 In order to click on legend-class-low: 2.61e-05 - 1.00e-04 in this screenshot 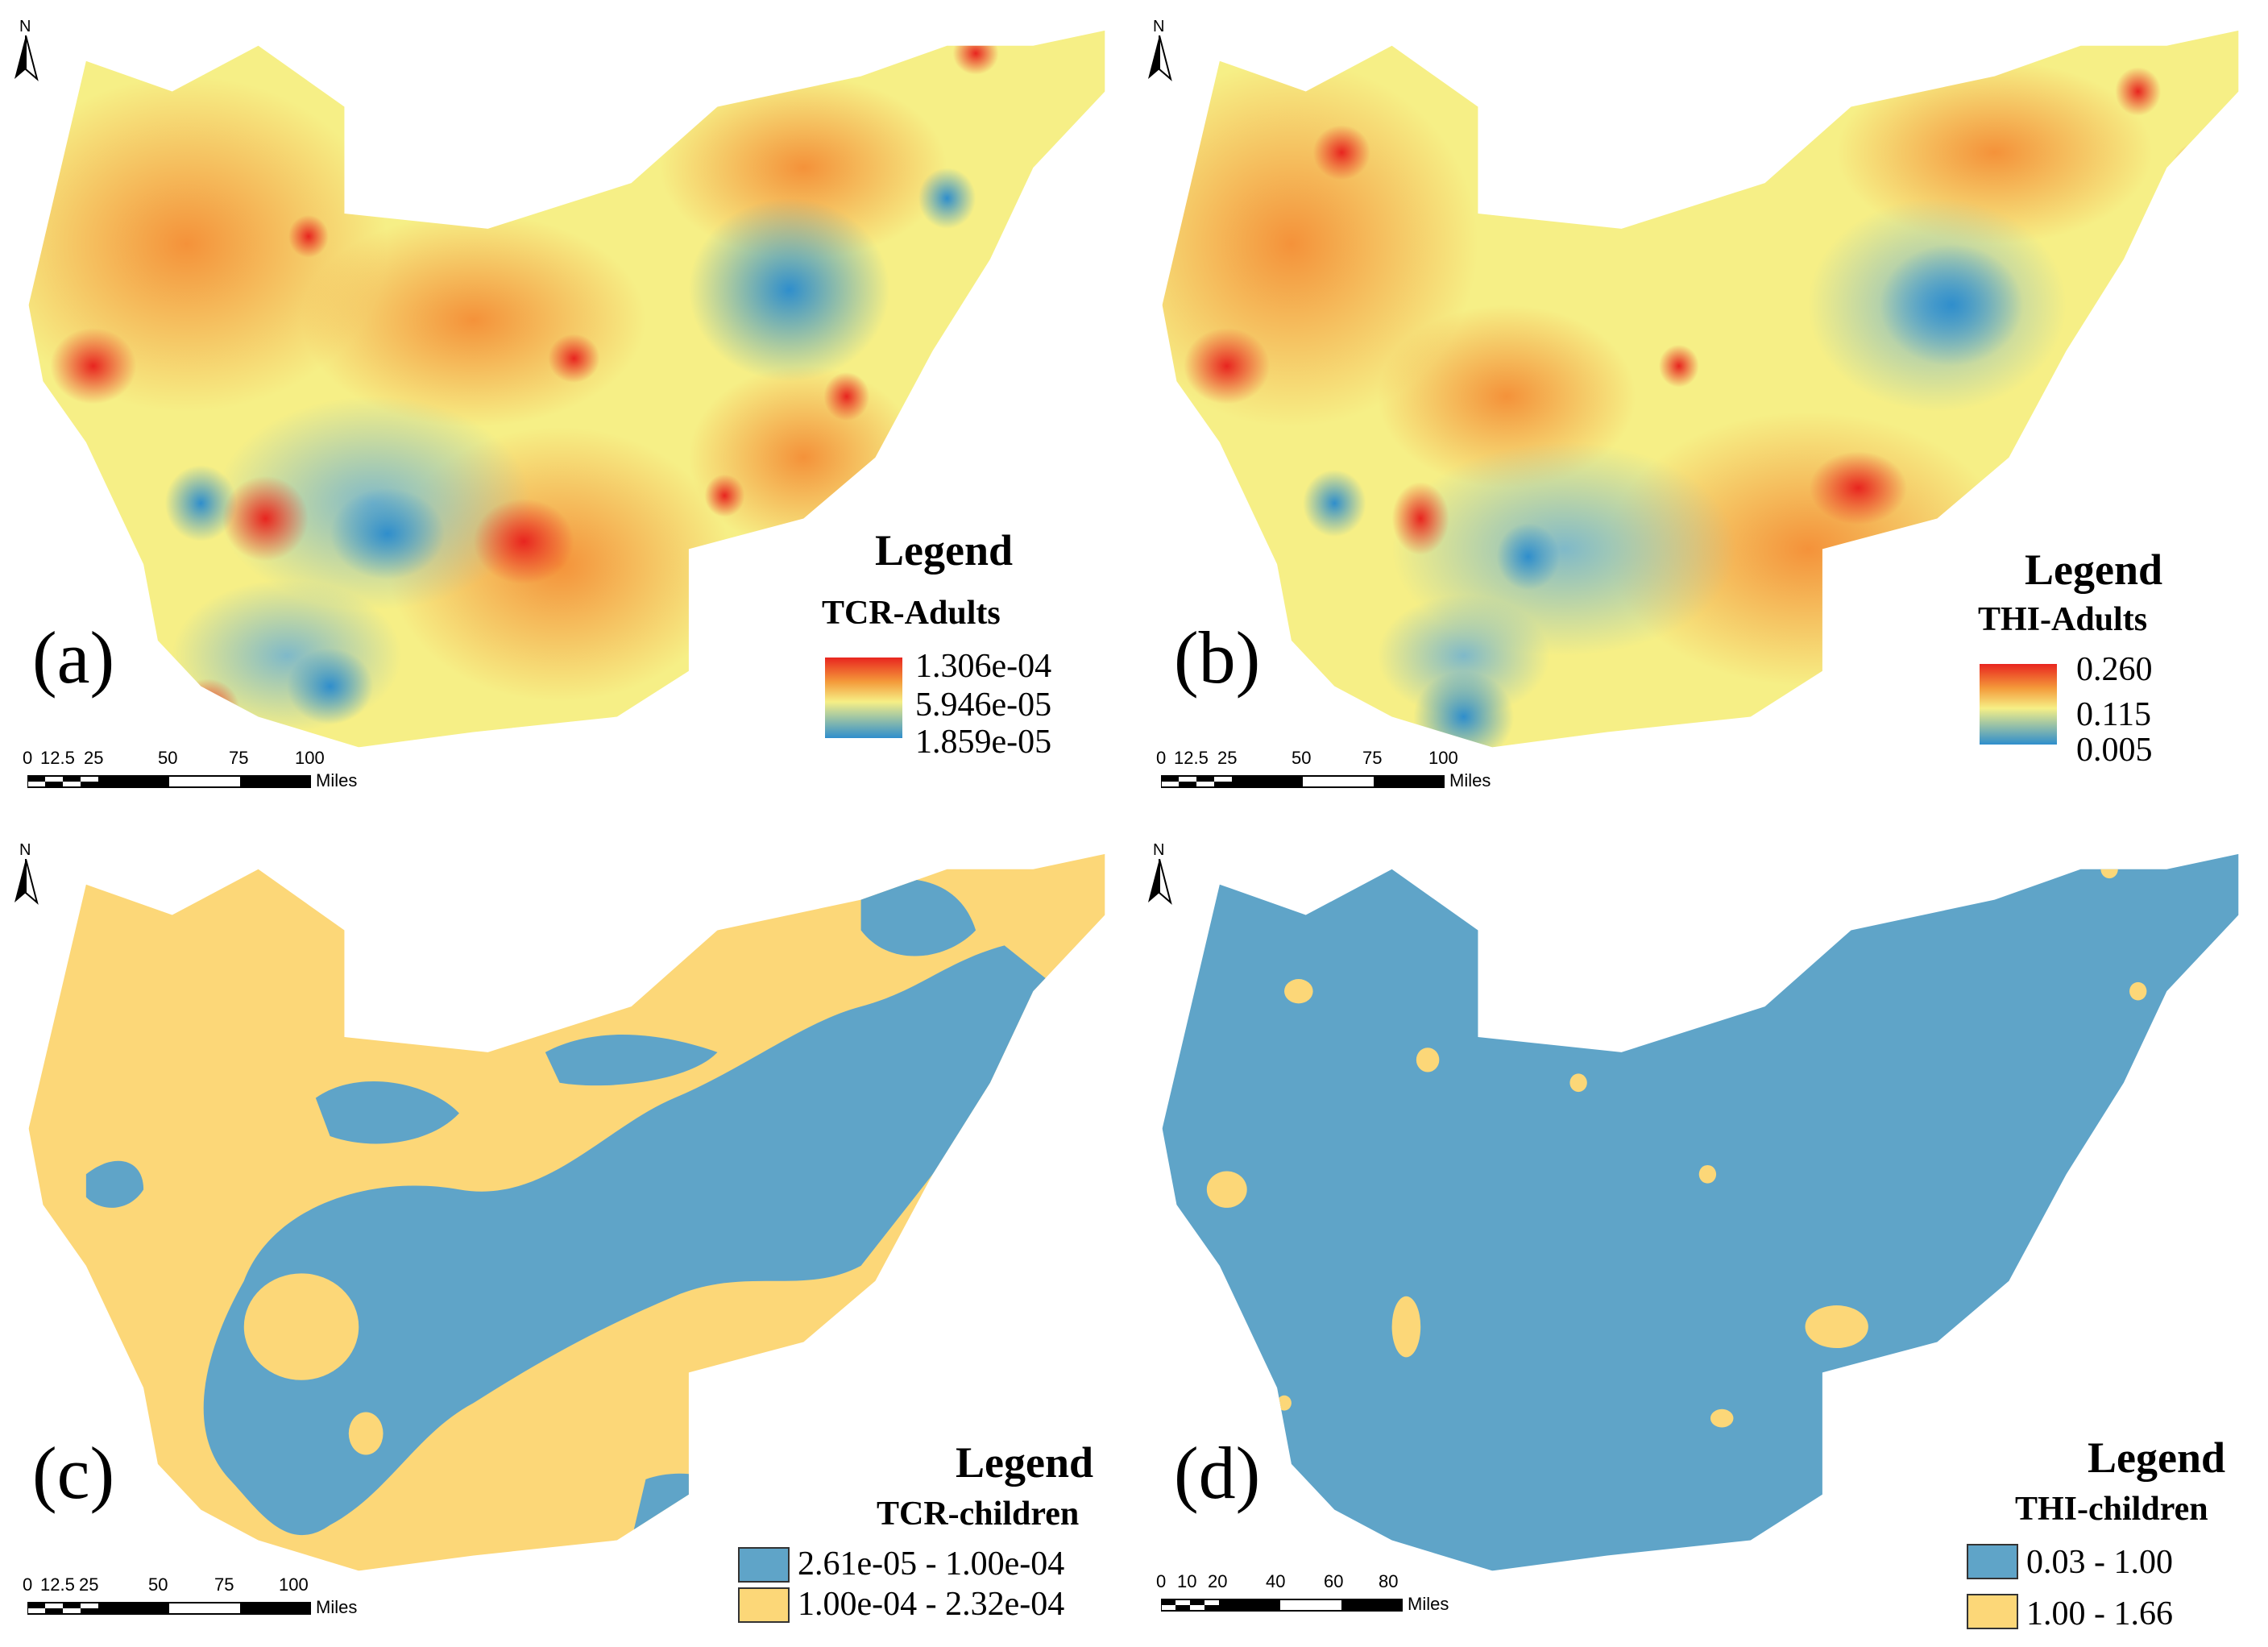, I will do `click(932, 1564)`.